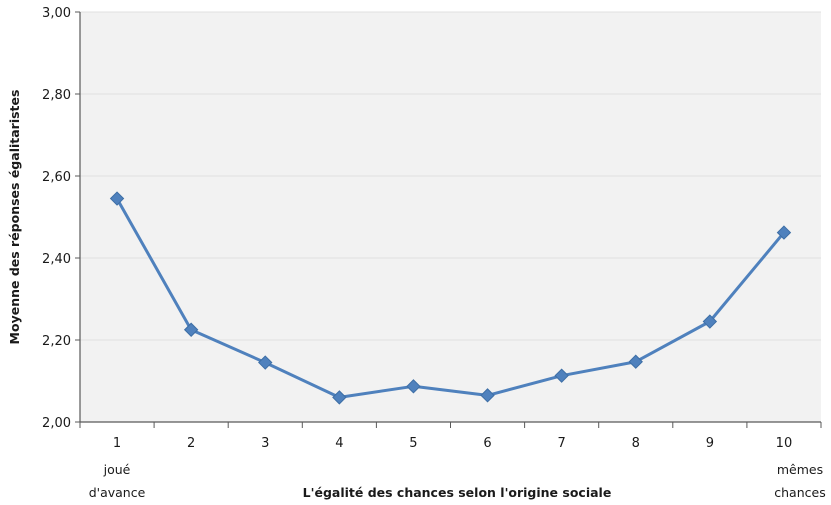 This screenshot has width=831, height=505. I want to click on x-tick-label: 7, so click(562, 443).